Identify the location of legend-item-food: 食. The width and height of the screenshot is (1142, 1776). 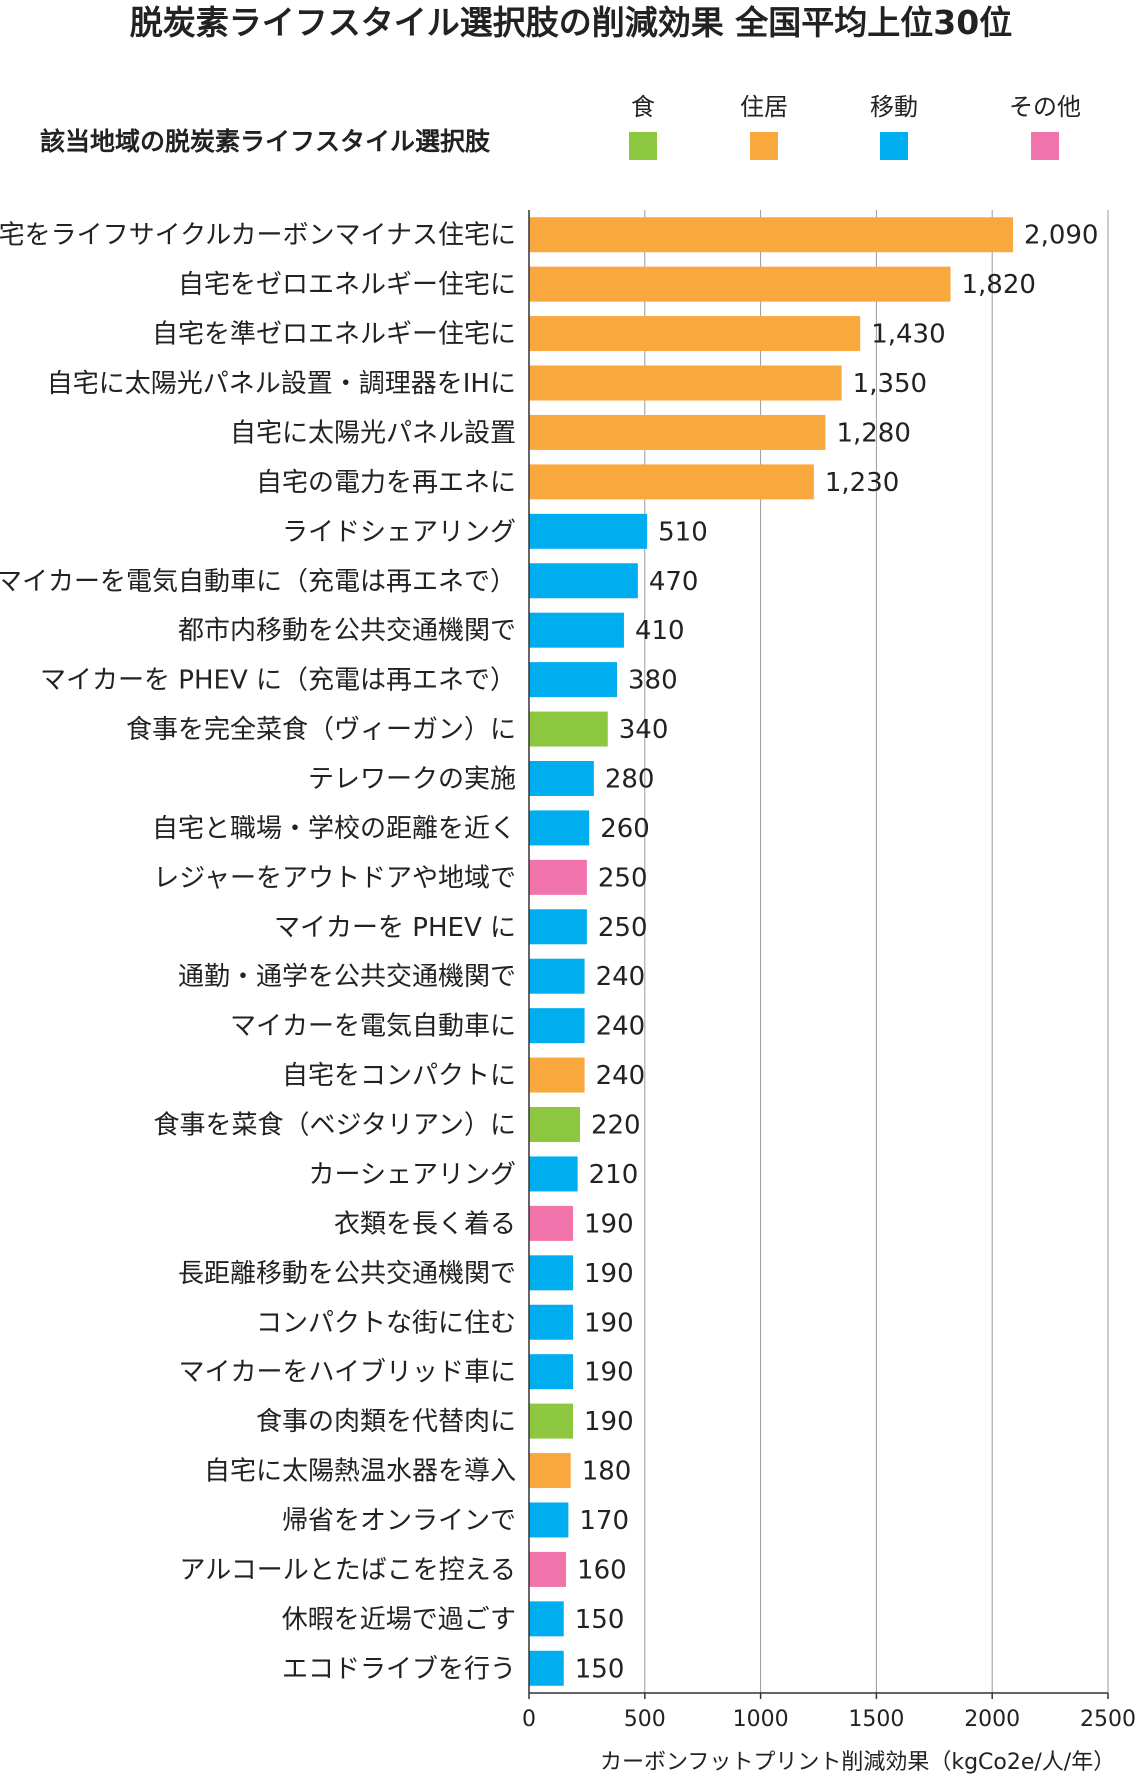
(643, 126).